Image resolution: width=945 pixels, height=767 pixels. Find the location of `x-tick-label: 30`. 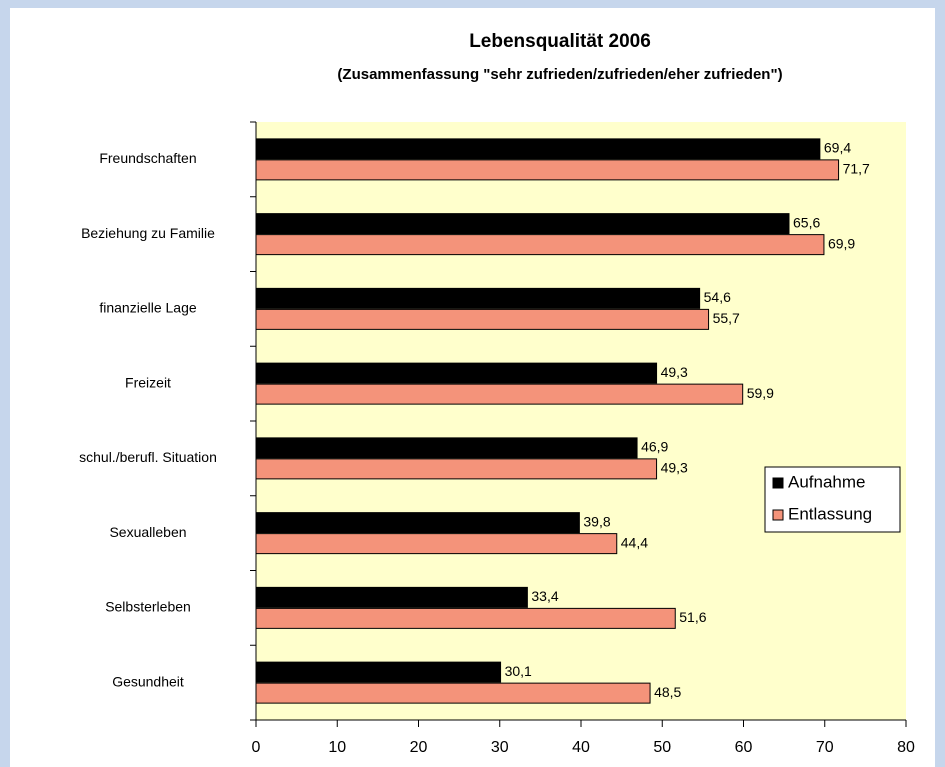

x-tick-label: 30 is located at coordinates (500, 747).